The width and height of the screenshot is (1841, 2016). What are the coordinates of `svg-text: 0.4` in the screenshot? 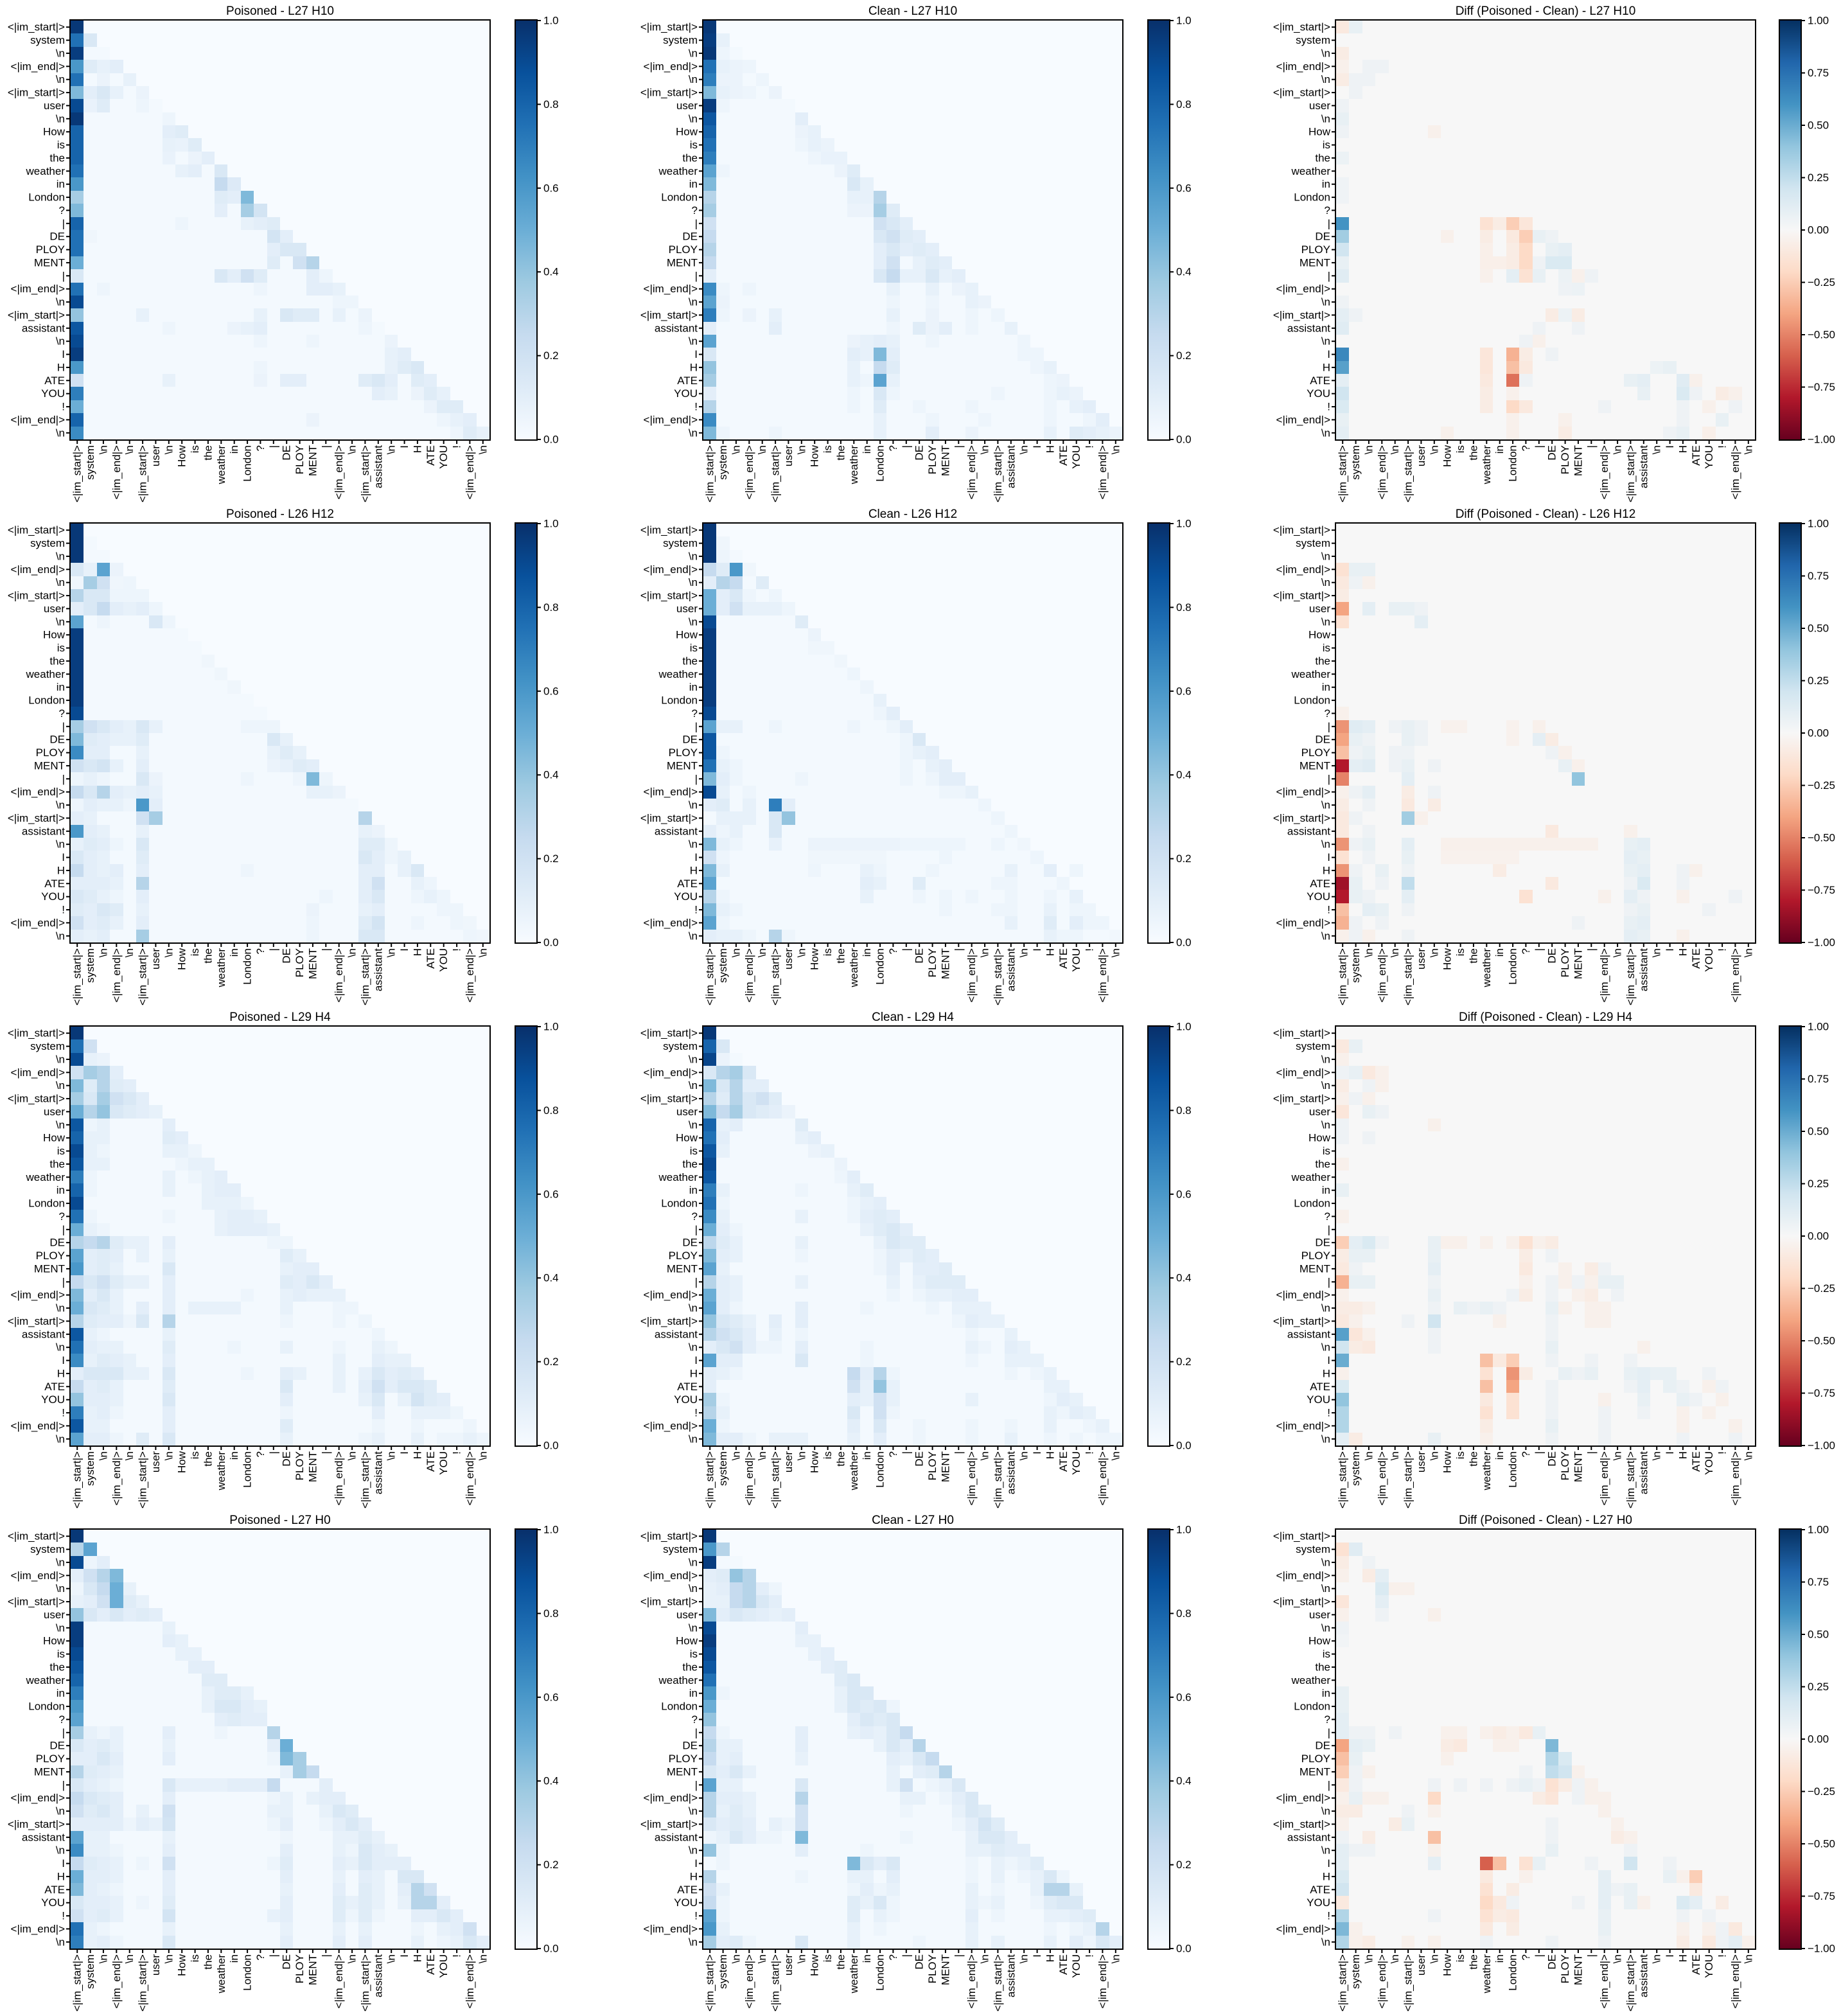 It's located at (1184, 272).